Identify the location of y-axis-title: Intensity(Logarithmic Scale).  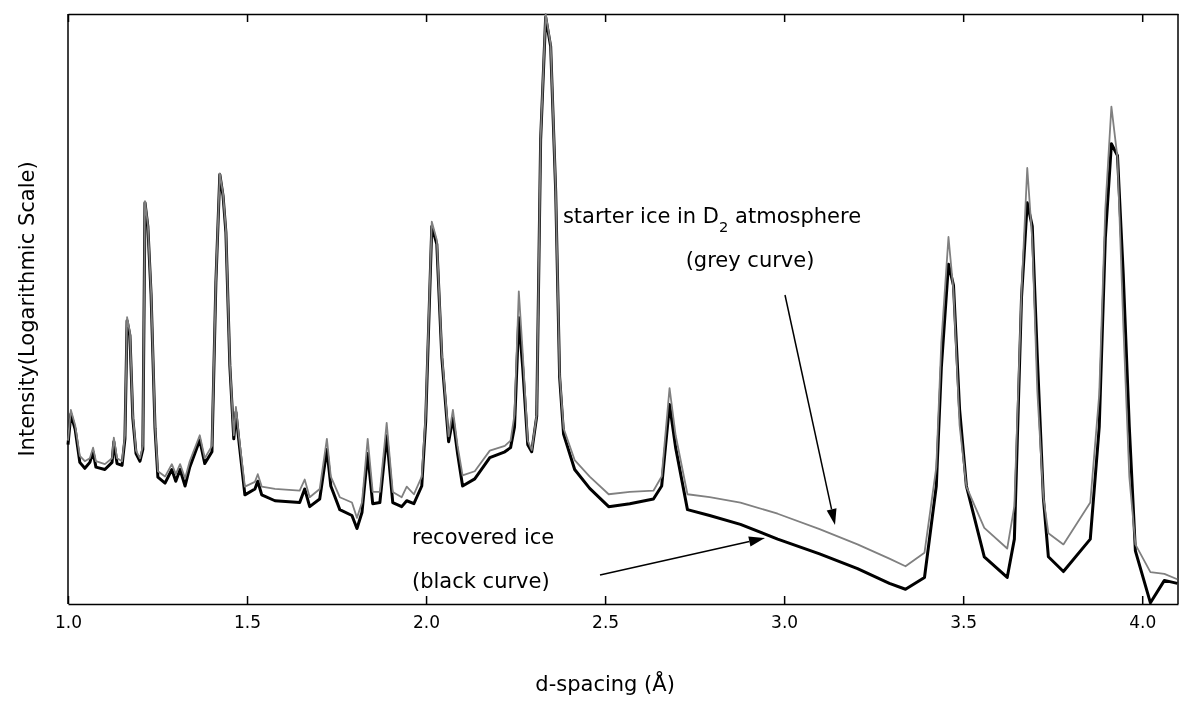
(27, 309).